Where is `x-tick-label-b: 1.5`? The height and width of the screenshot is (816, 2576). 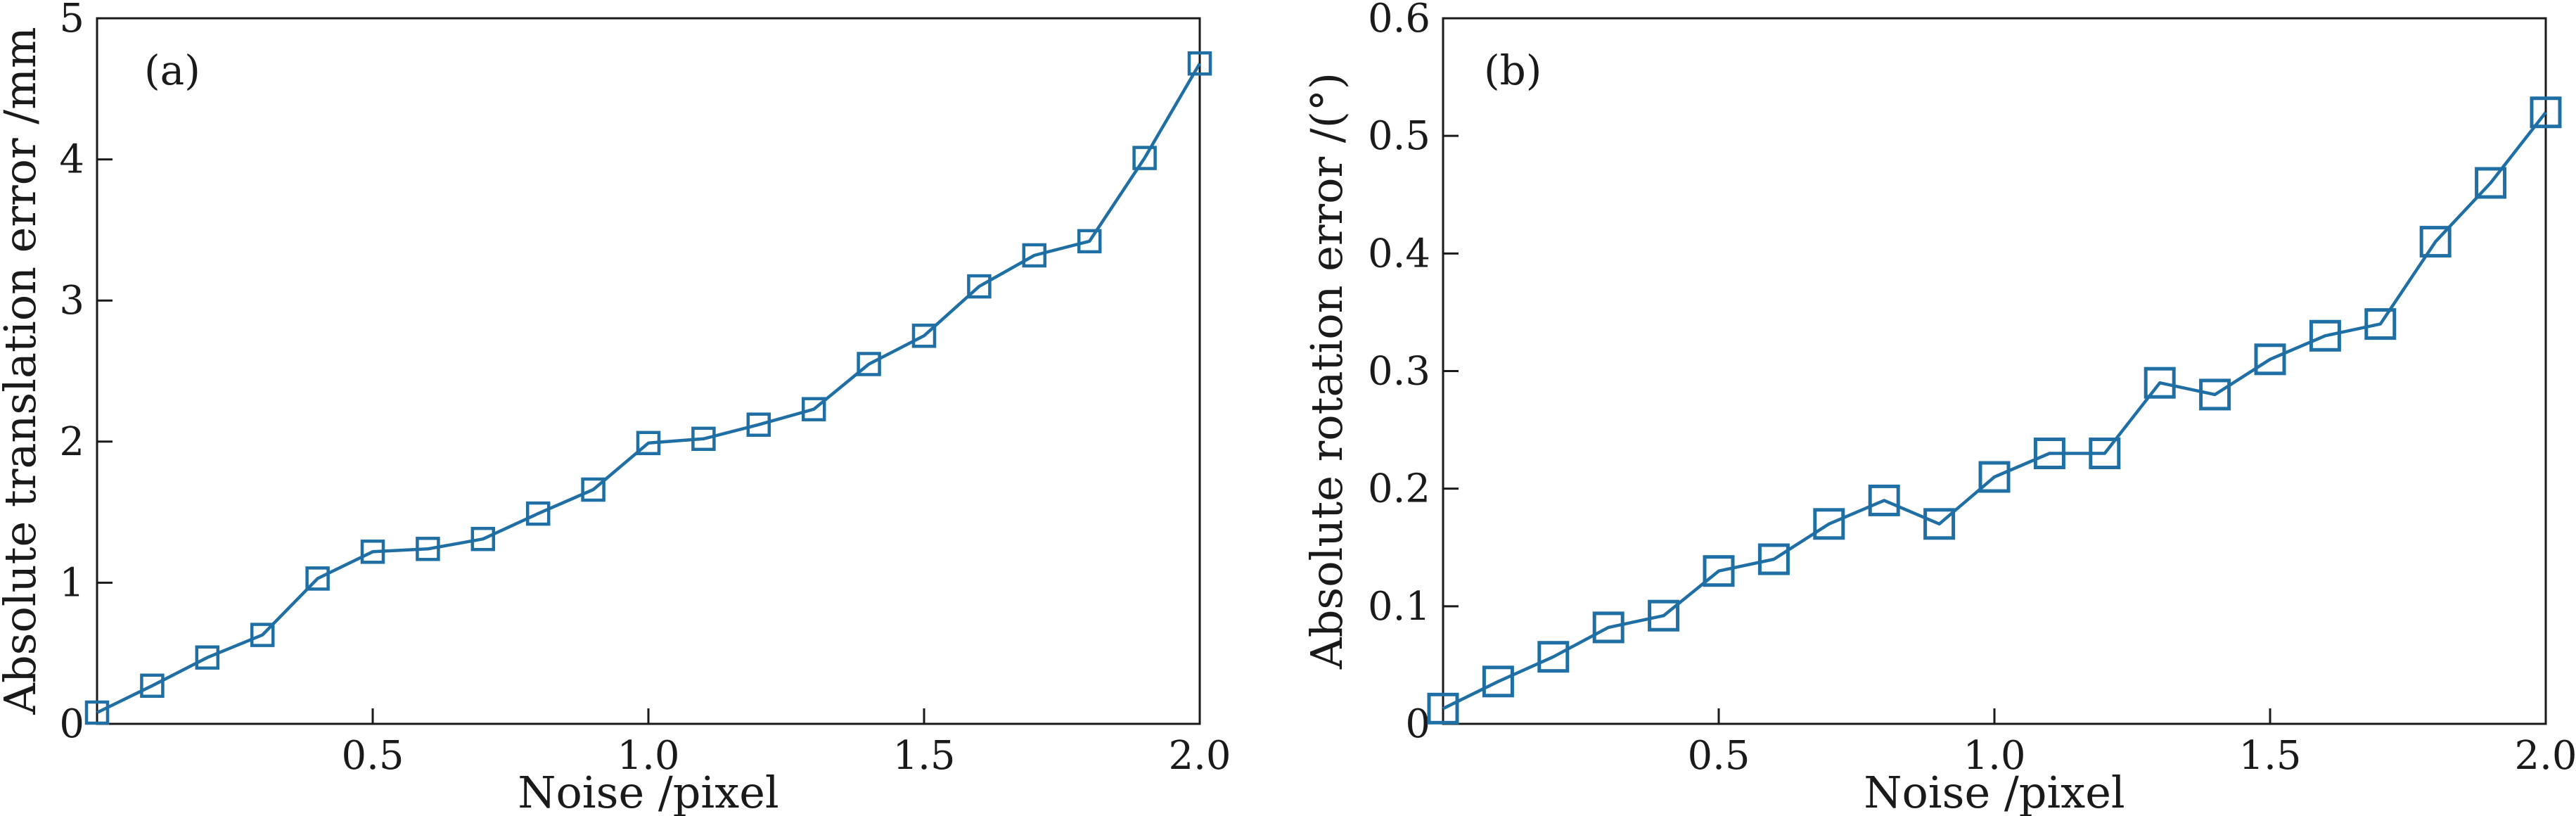
x-tick-label-b: 1.5 is located at coordinates (2269, 756).